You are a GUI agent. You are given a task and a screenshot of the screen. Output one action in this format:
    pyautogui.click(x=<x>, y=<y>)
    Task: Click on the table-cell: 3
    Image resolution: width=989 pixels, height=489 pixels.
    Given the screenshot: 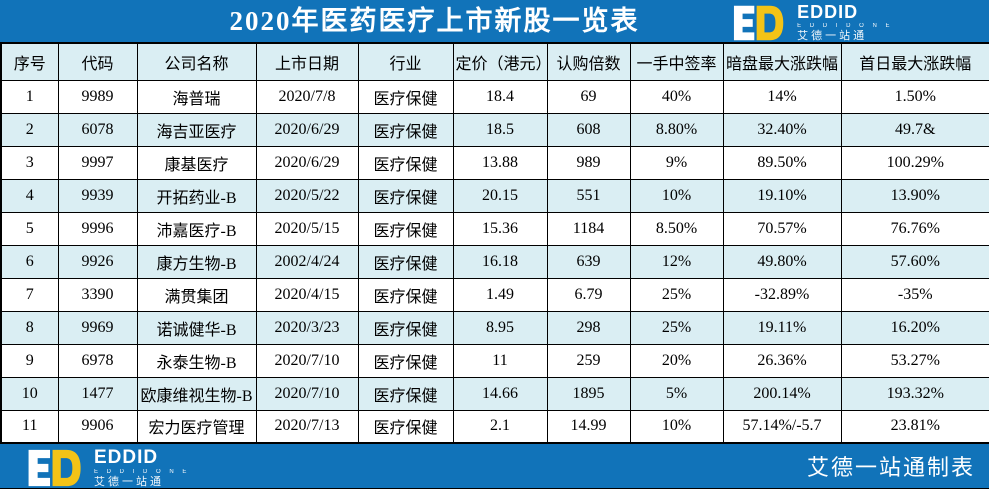 What is the action you would take?
    pyautogui.click(x=29, y=162)
    